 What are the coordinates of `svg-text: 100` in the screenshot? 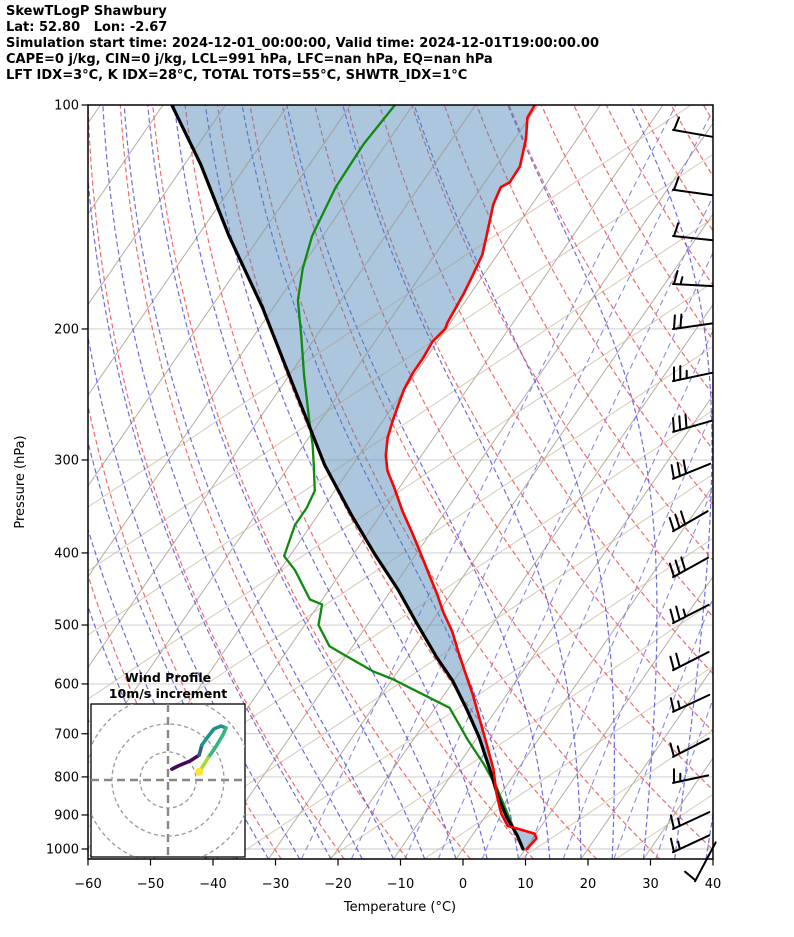 It's located at (66, 106).